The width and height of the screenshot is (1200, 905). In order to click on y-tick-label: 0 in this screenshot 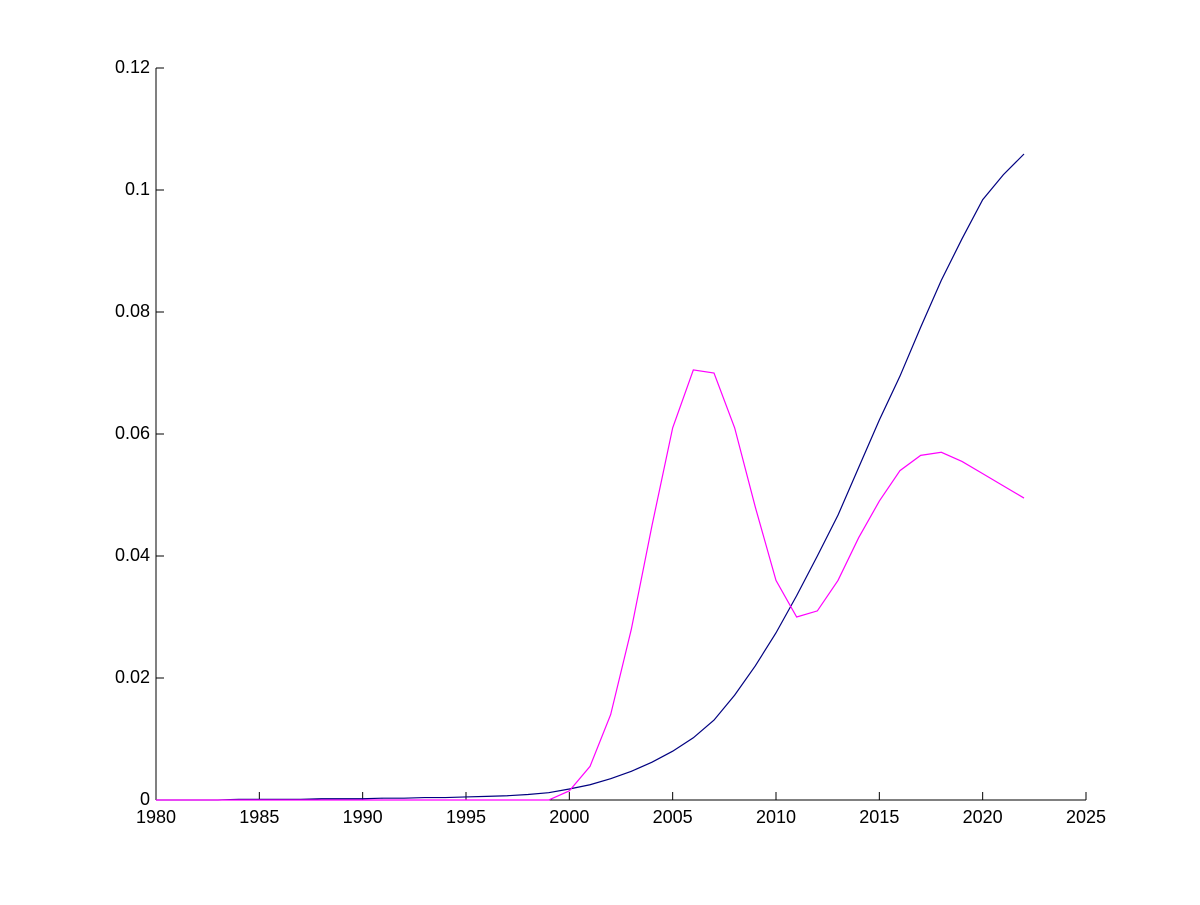, I will do `click(145, 799)`.